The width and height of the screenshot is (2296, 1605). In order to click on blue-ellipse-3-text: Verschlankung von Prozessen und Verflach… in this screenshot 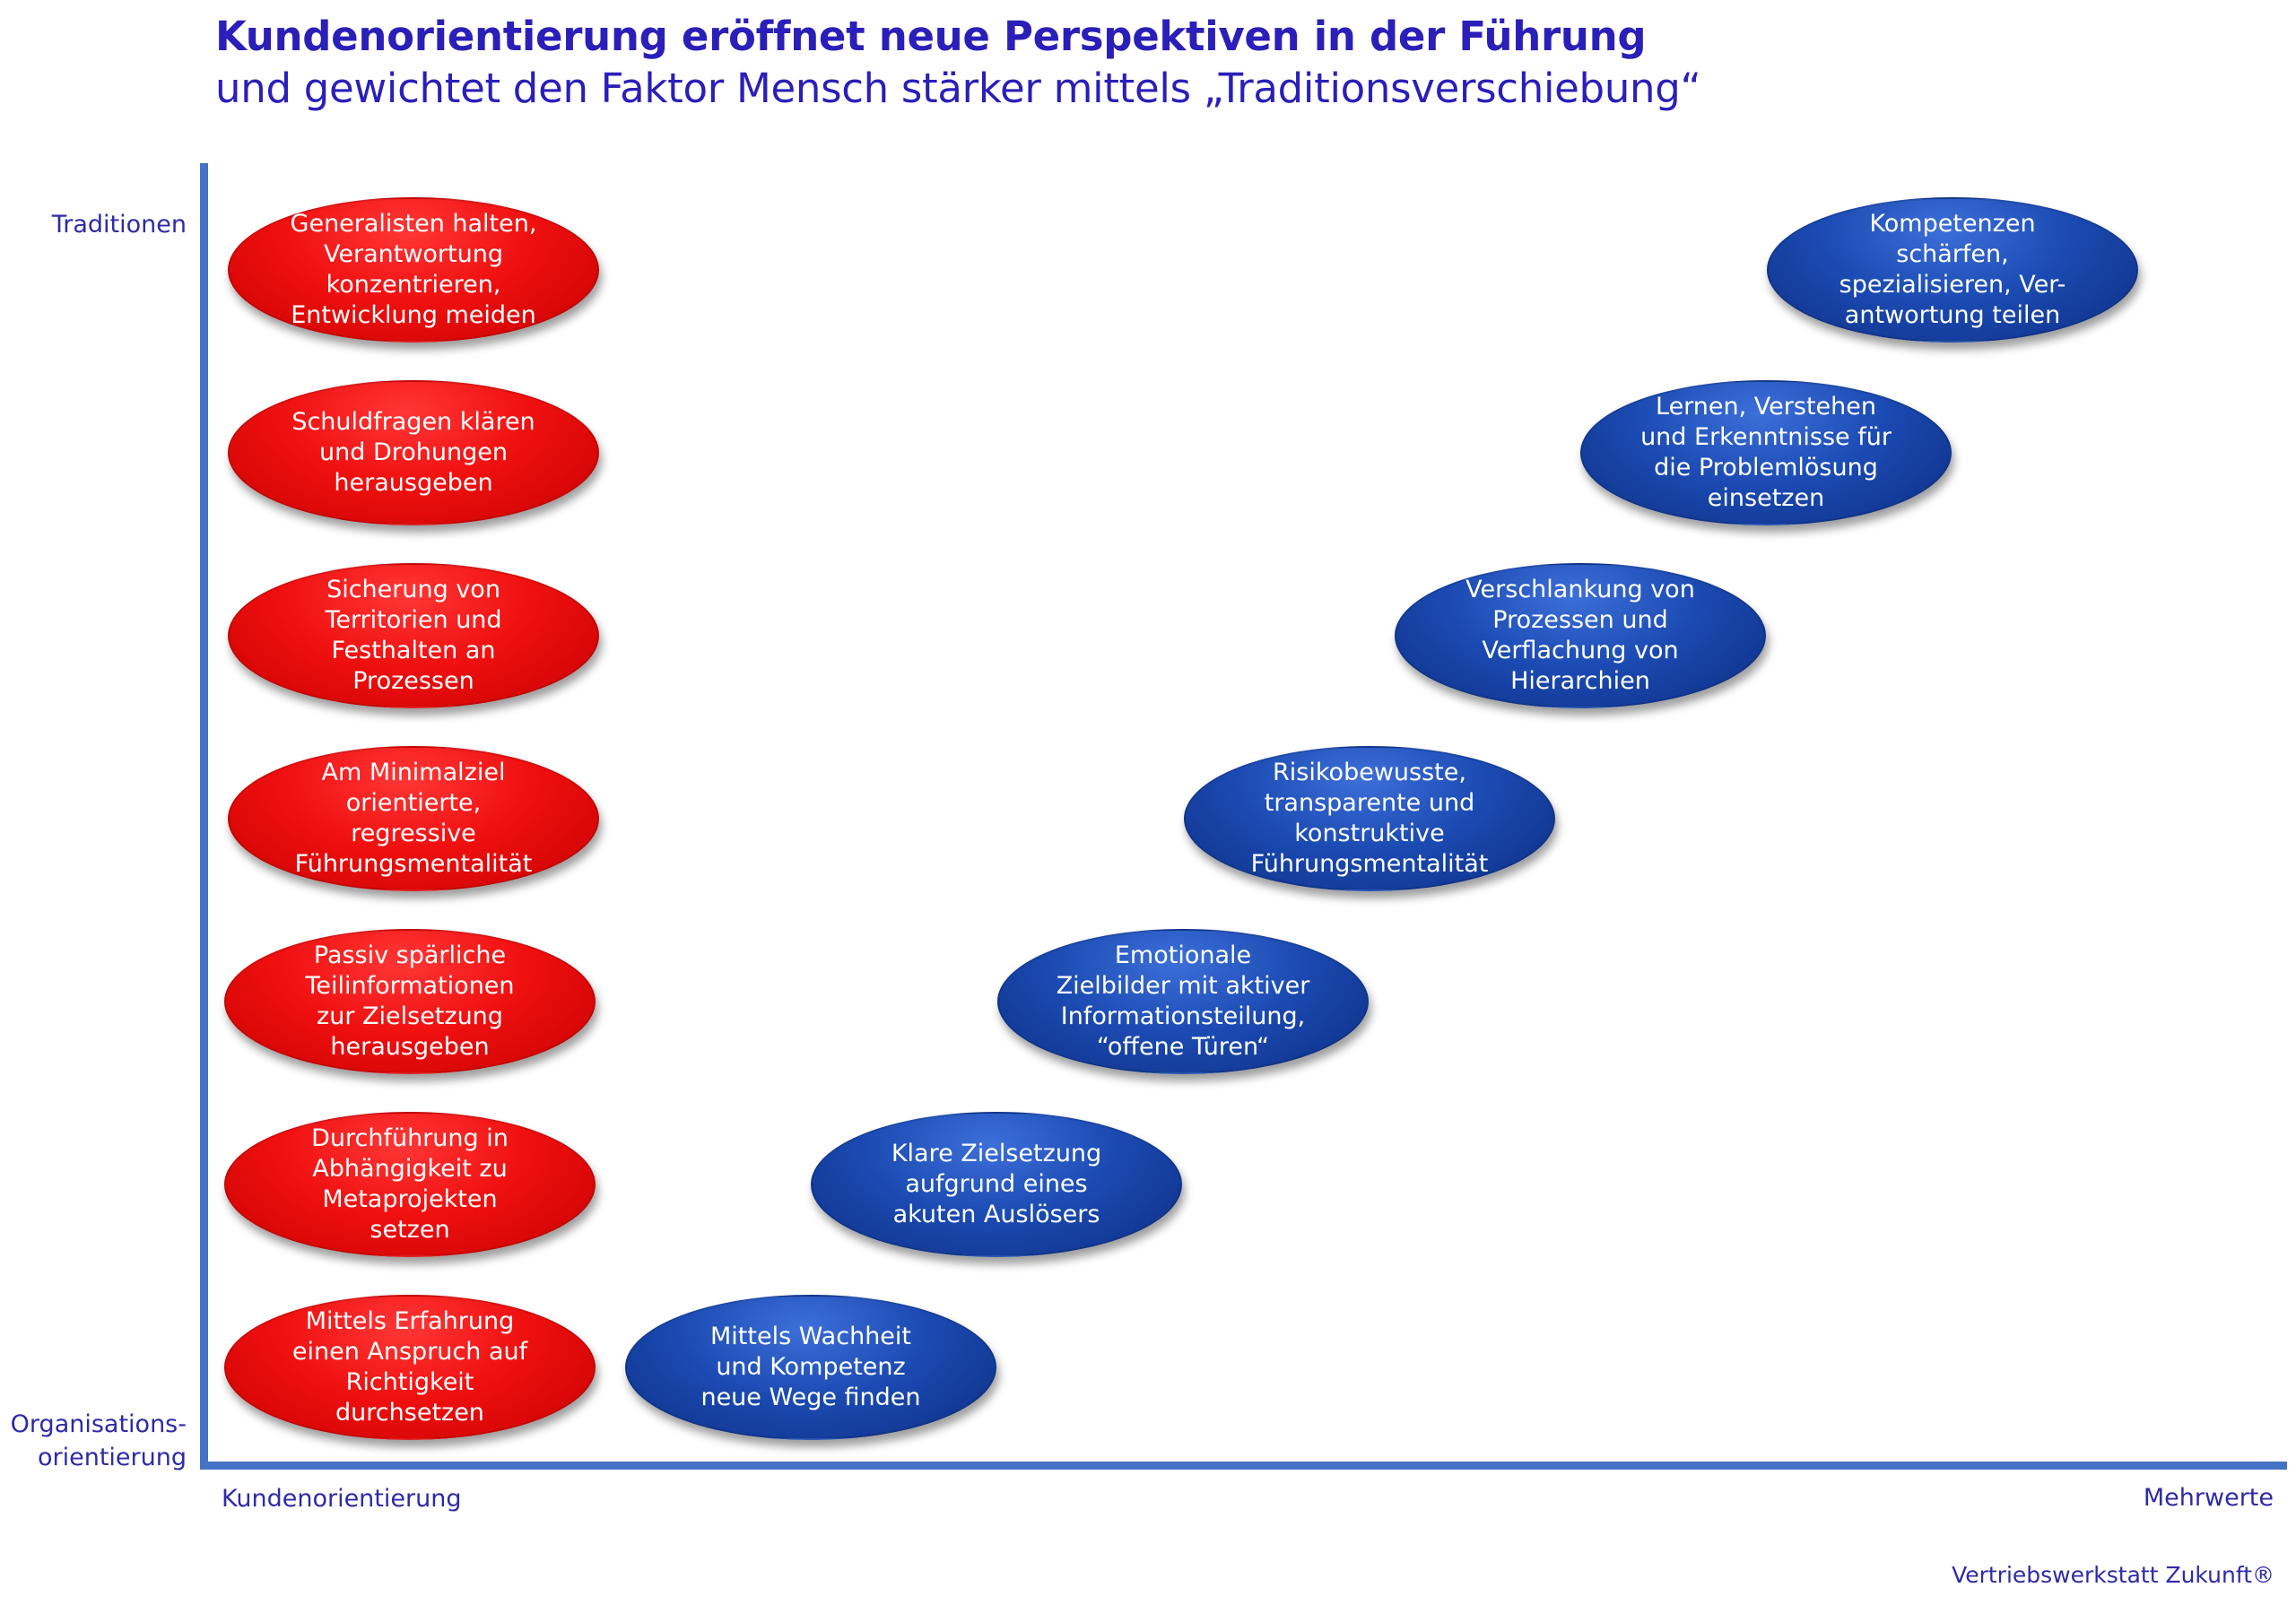, I will do `click(1580, 635)`.